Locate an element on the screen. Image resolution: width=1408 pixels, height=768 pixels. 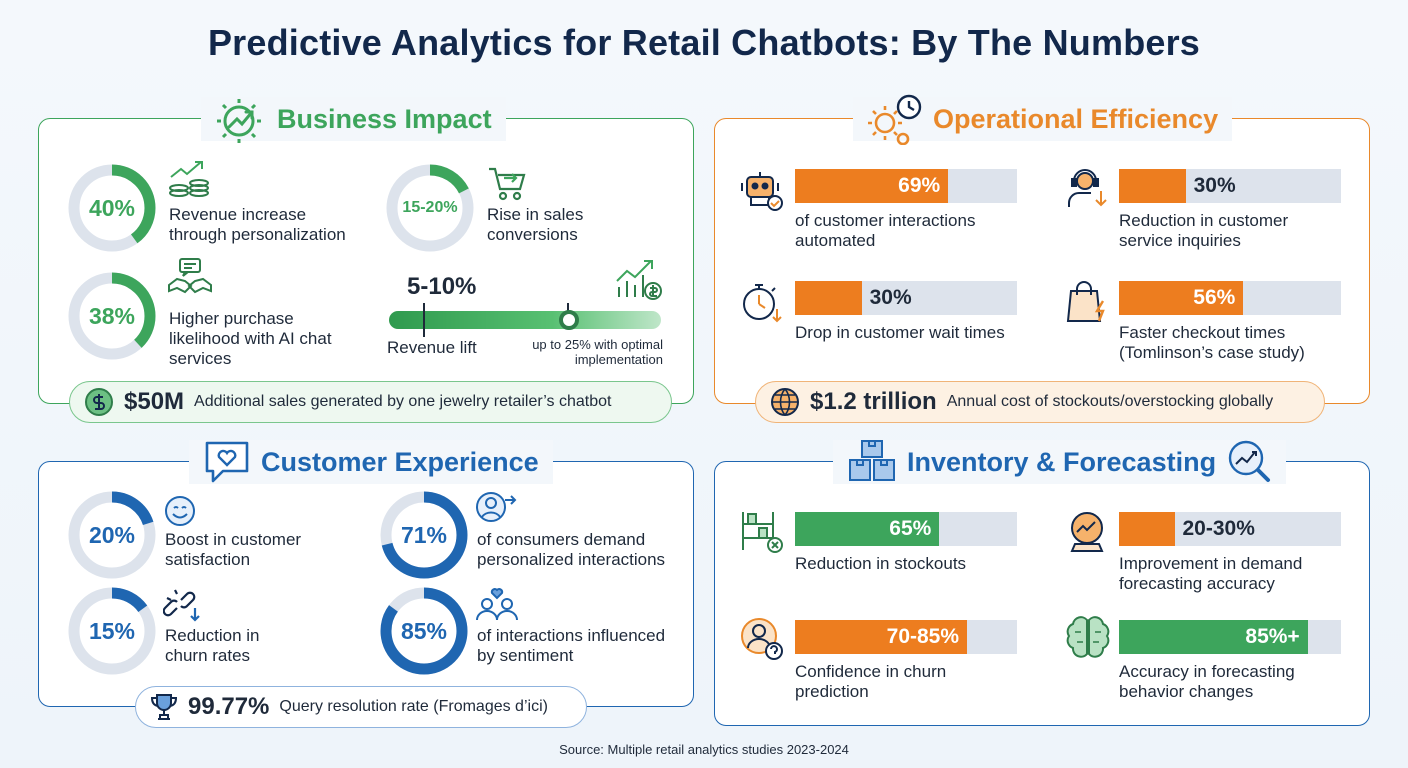
label-behavior-forecasting: Accuracy in forecasting behavior changes is located at coordinates (1207, 682).